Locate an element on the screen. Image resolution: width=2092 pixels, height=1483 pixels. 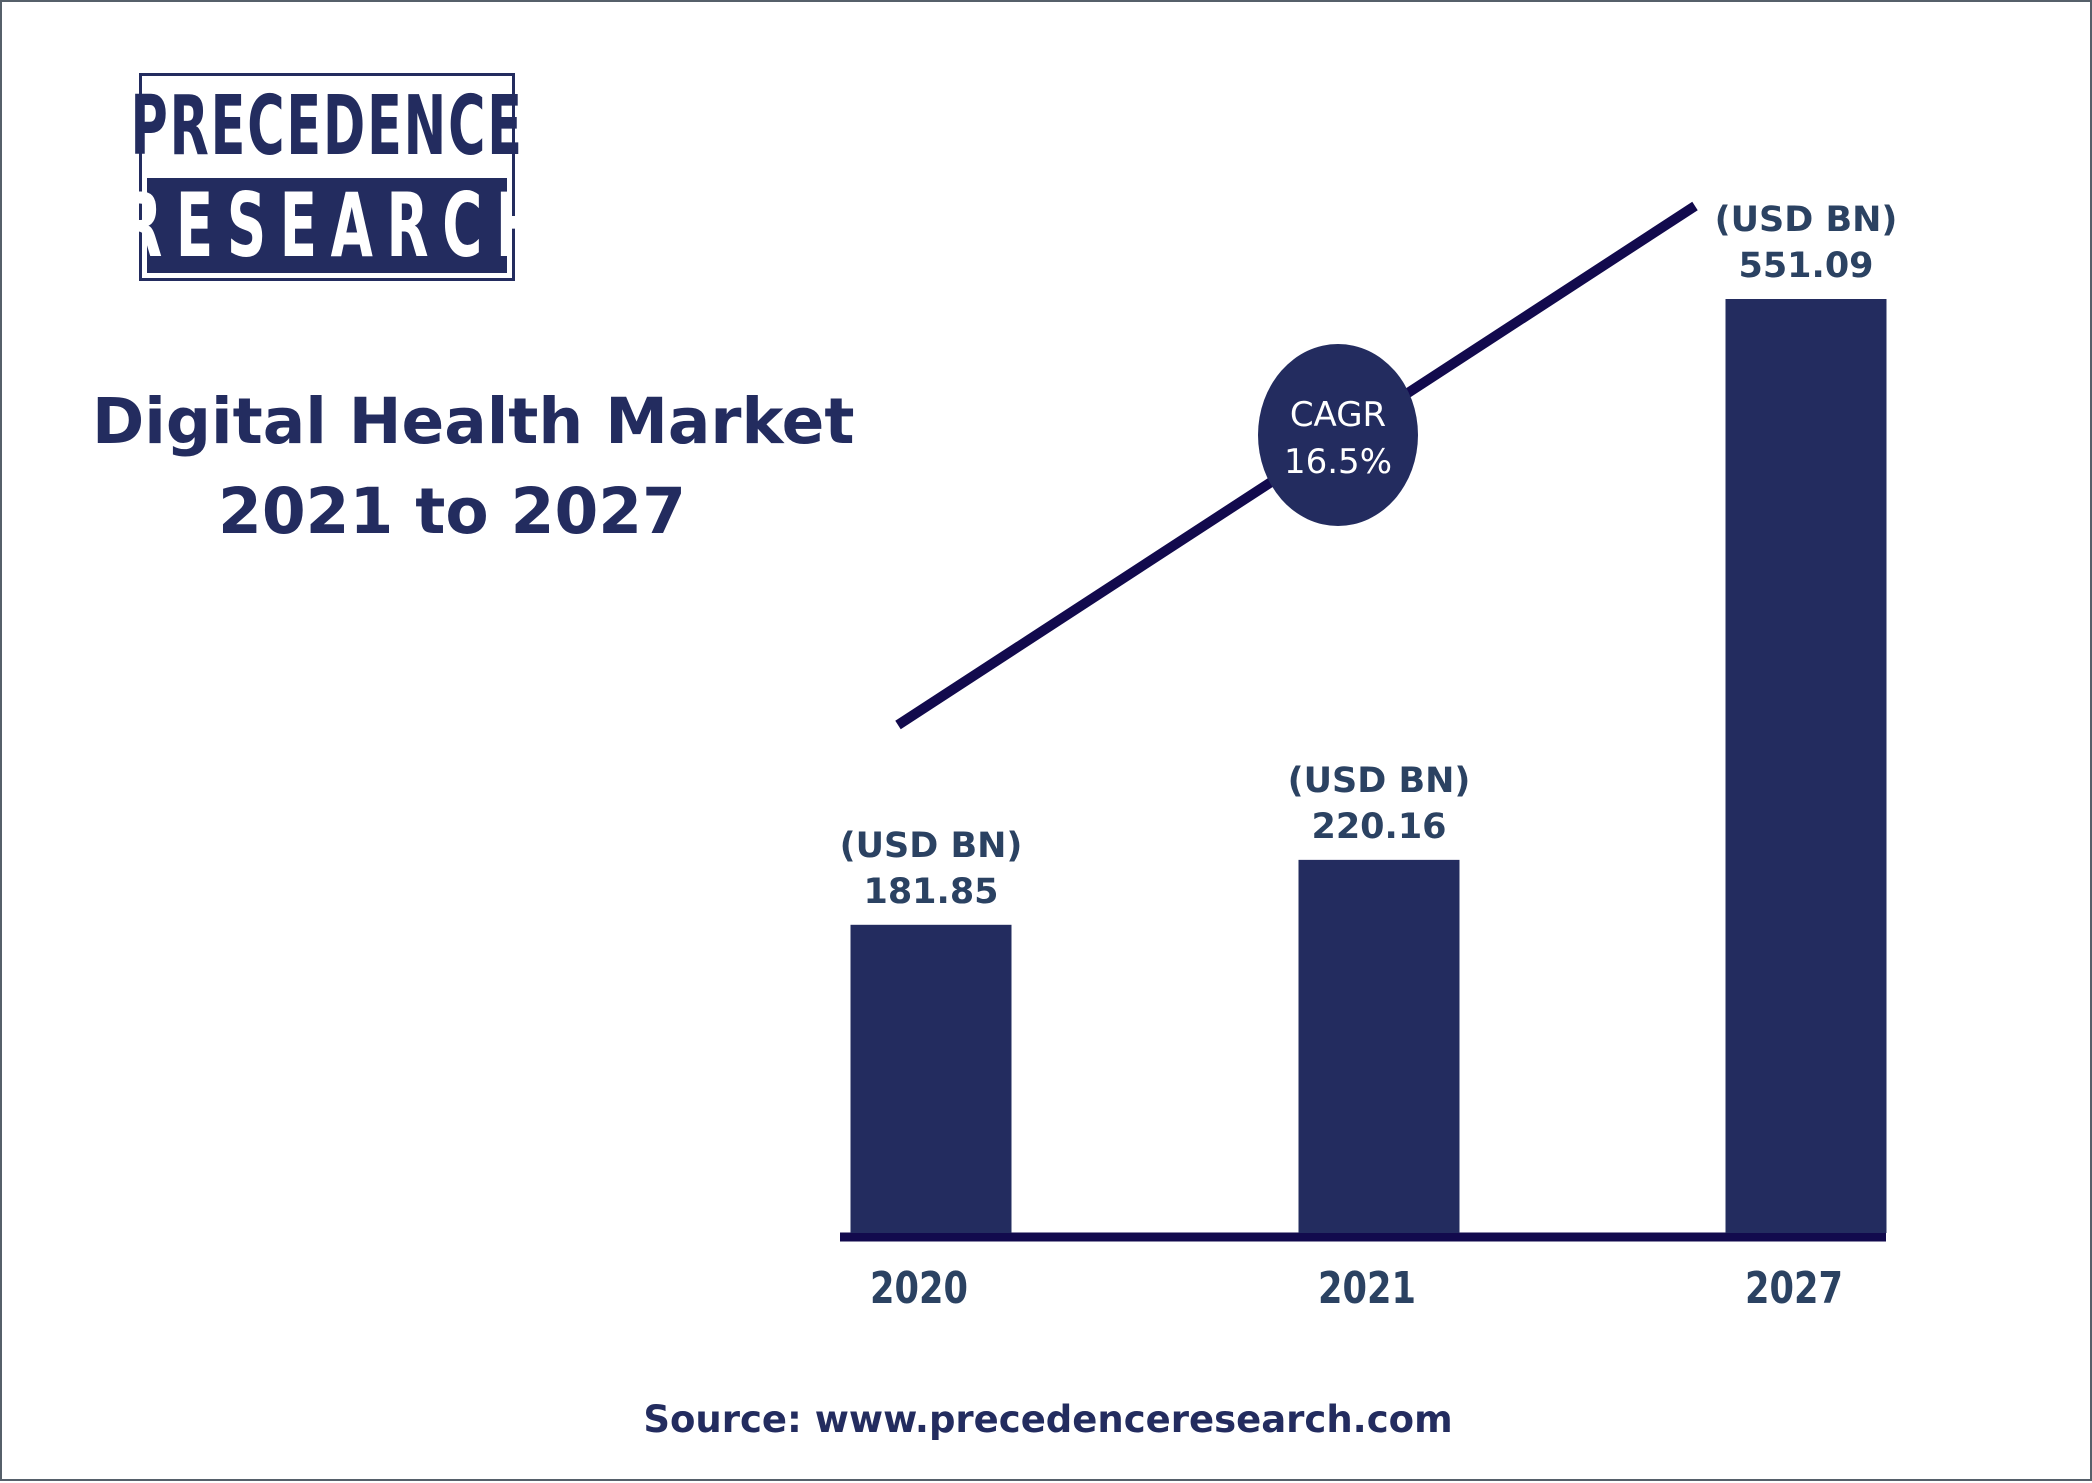
x-tick-label-2020: 2020 is located at coordinates (919, 1288).